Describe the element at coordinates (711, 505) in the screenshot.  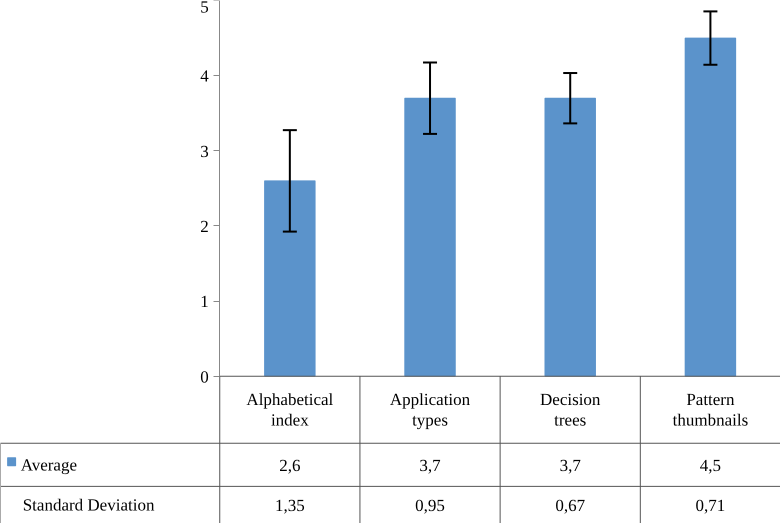
I see `text: 0,71` at that location.